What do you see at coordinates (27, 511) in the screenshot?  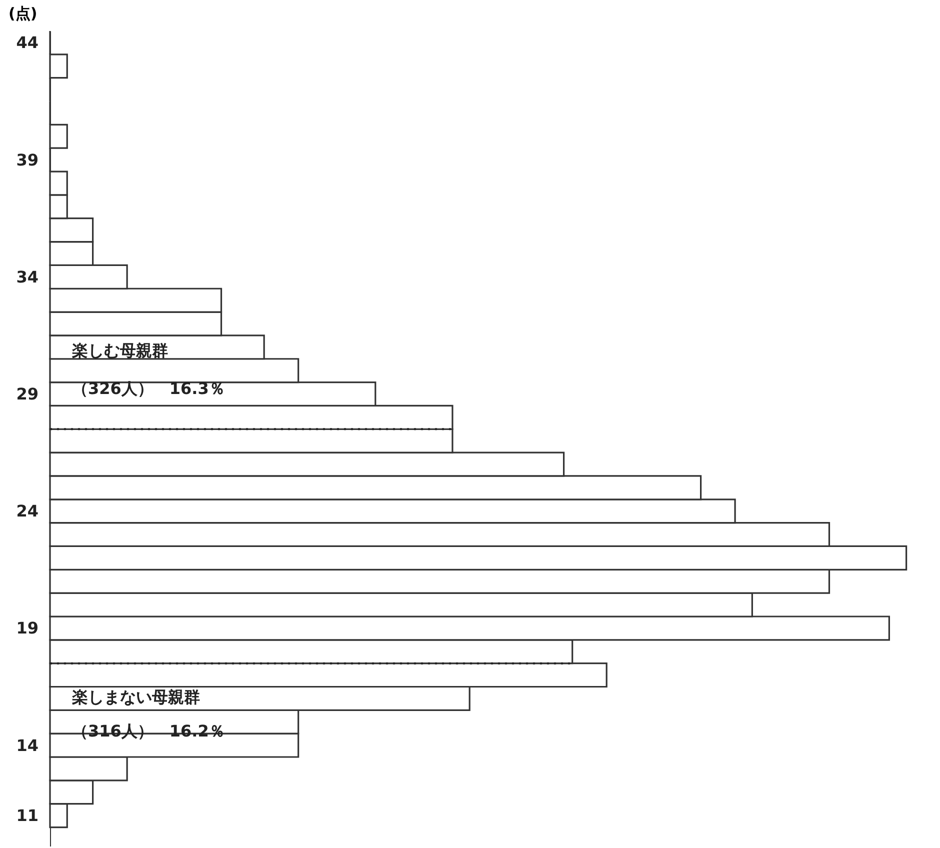 I see `y-tick-label: 24` at bounding box center [27, 511].